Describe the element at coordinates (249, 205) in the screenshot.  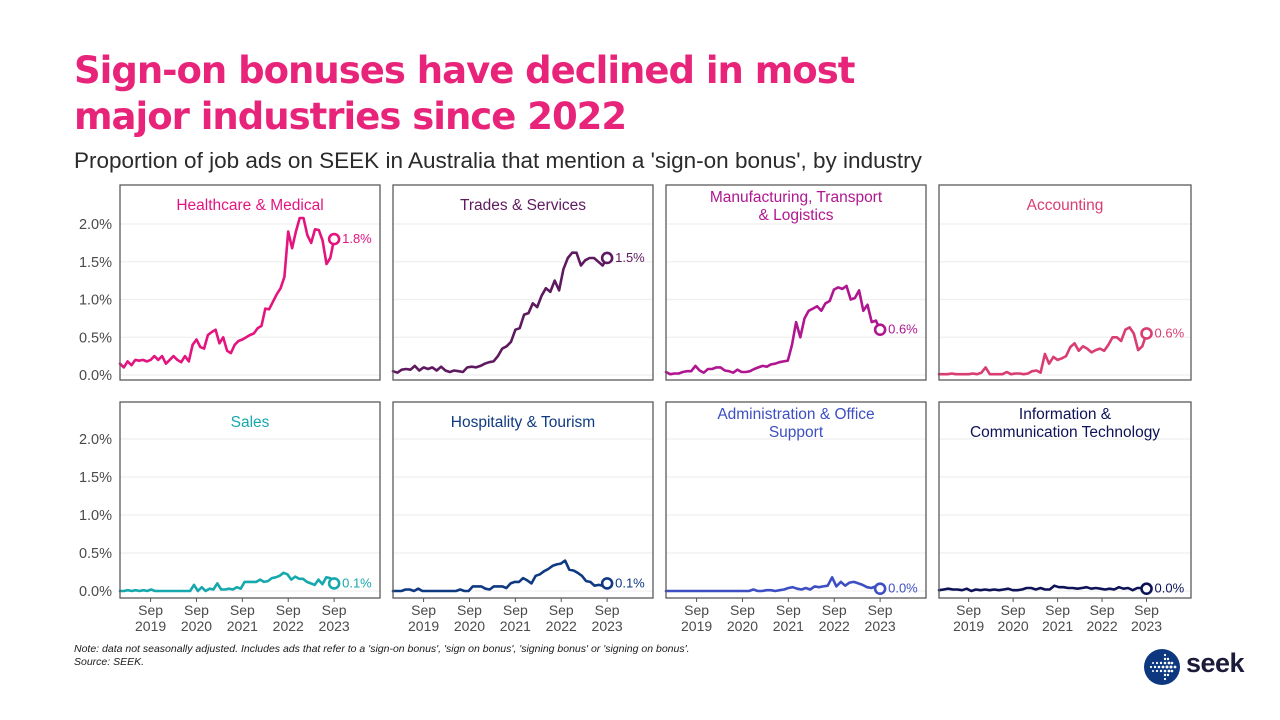
I see `panel-title: Healthcare & Medical` at that location.